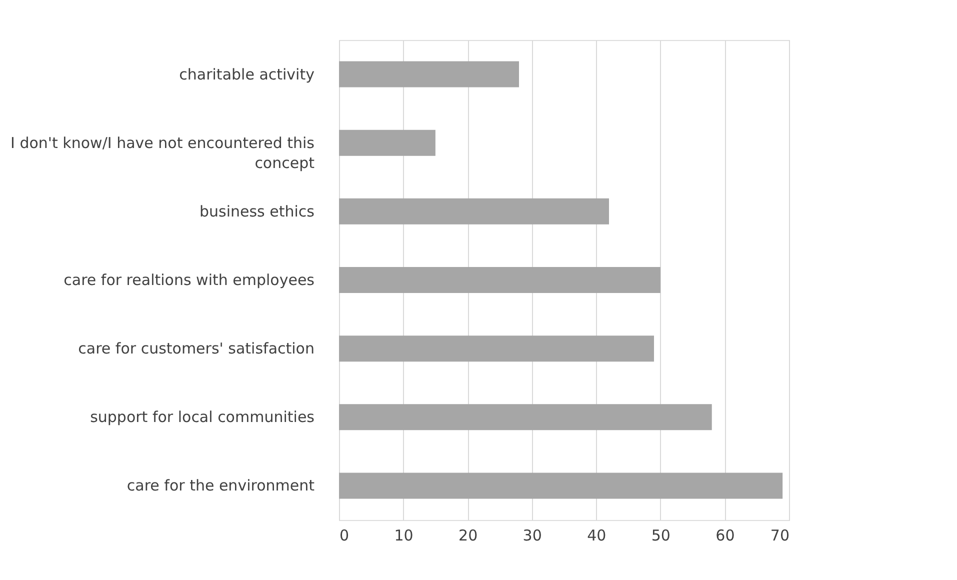 This screenshot has width=957, height=580. What do you see at coordinates (532, 535) in the screenshot?
I see `x-tick-label: 30` at bounding box center [532, 535].